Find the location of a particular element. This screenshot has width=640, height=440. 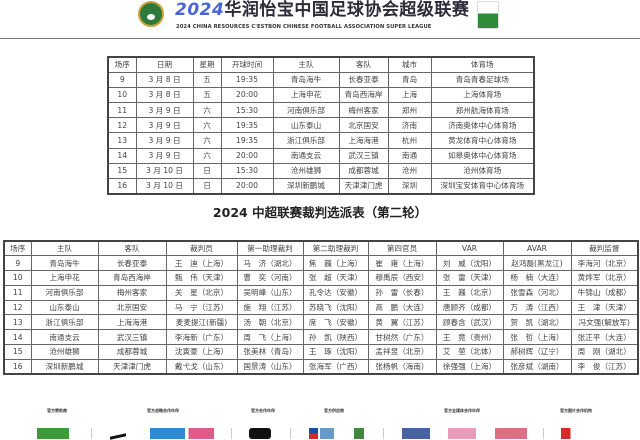

table-cell: 沧州 is located at coordinates (409, 171).